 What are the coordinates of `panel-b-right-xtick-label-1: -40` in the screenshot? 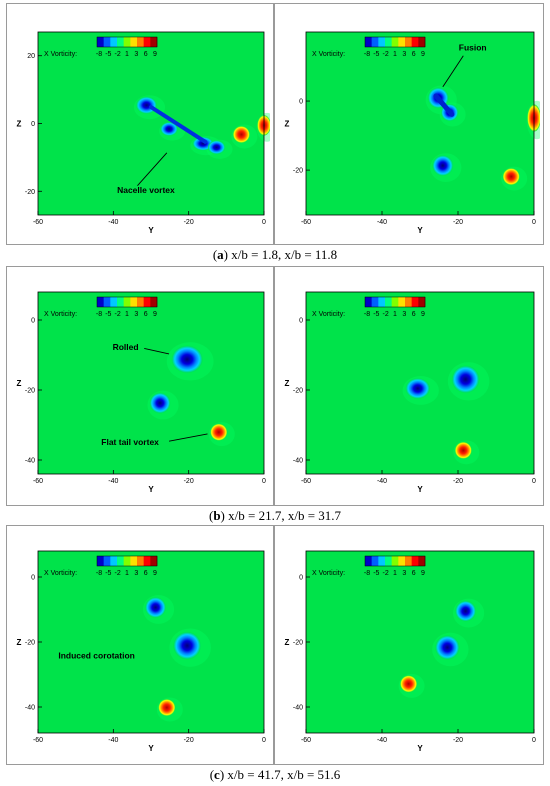 It's located at (382, 481).